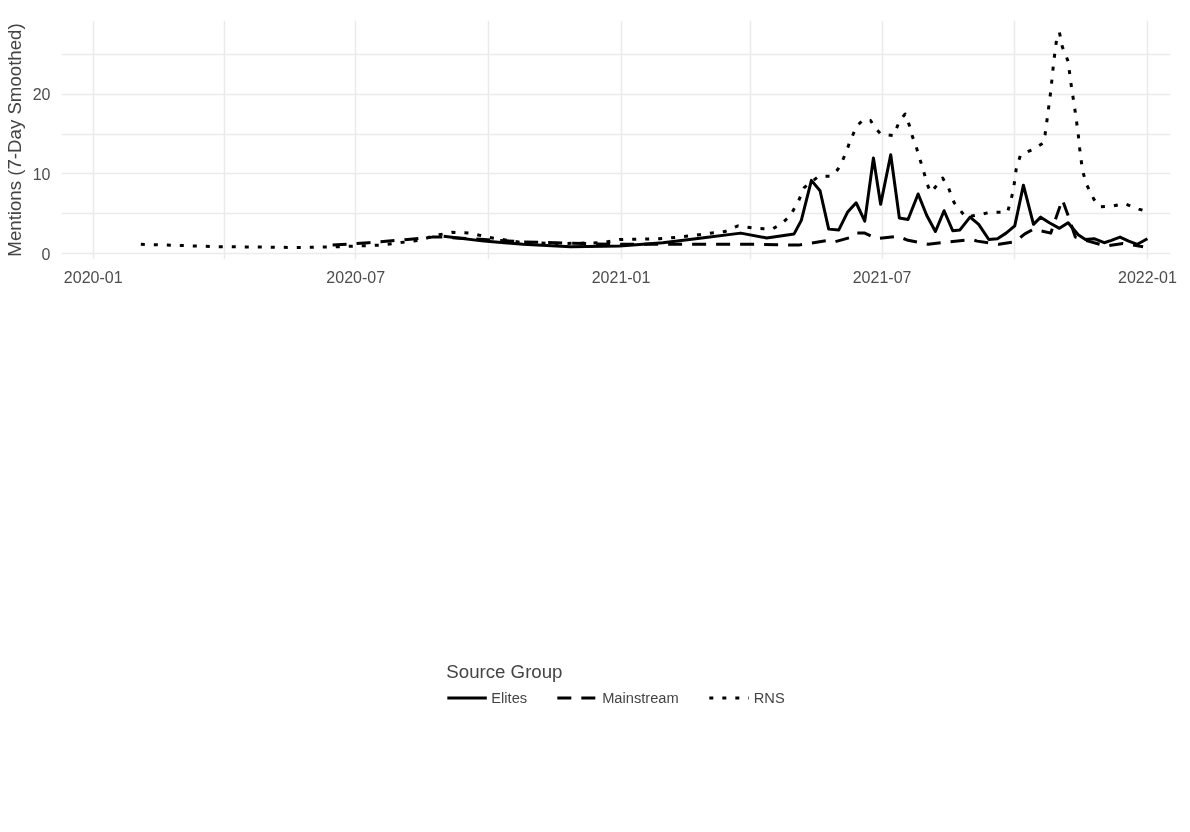 The image size is (1190, 832). What do you see at coordinates (882, 277) in the screenshot?
I see `x-tick-label: 2021-07` at bounding box center [882, 277].